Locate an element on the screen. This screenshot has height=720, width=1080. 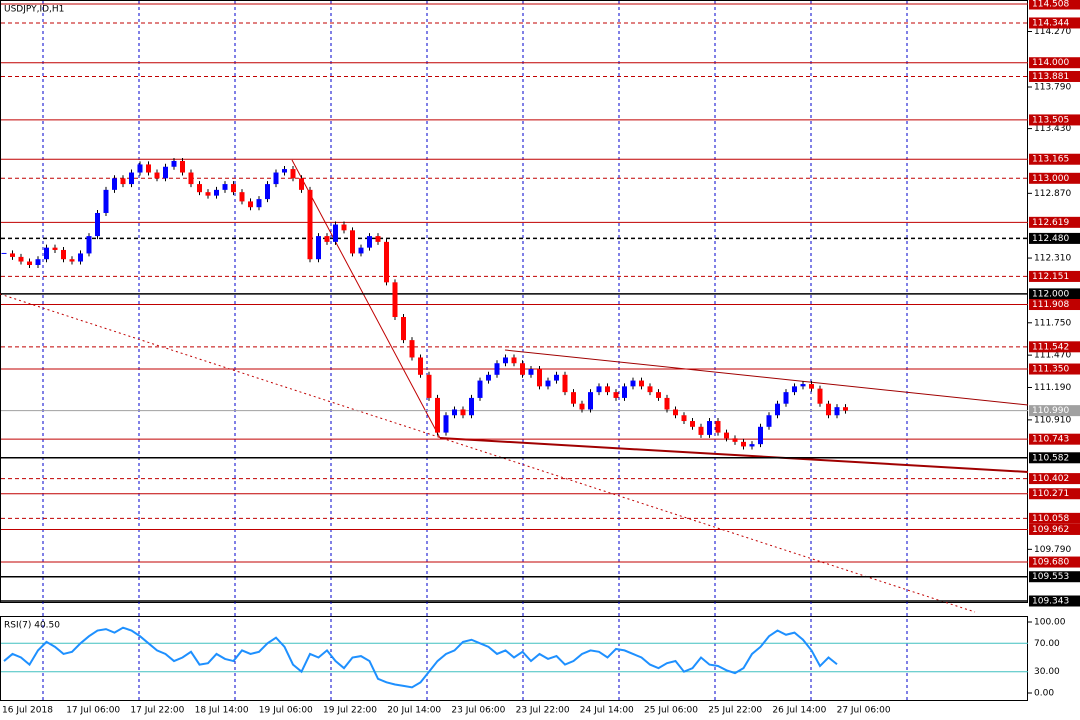
level-label: 112.480 is located at coordinates (1050, 239).